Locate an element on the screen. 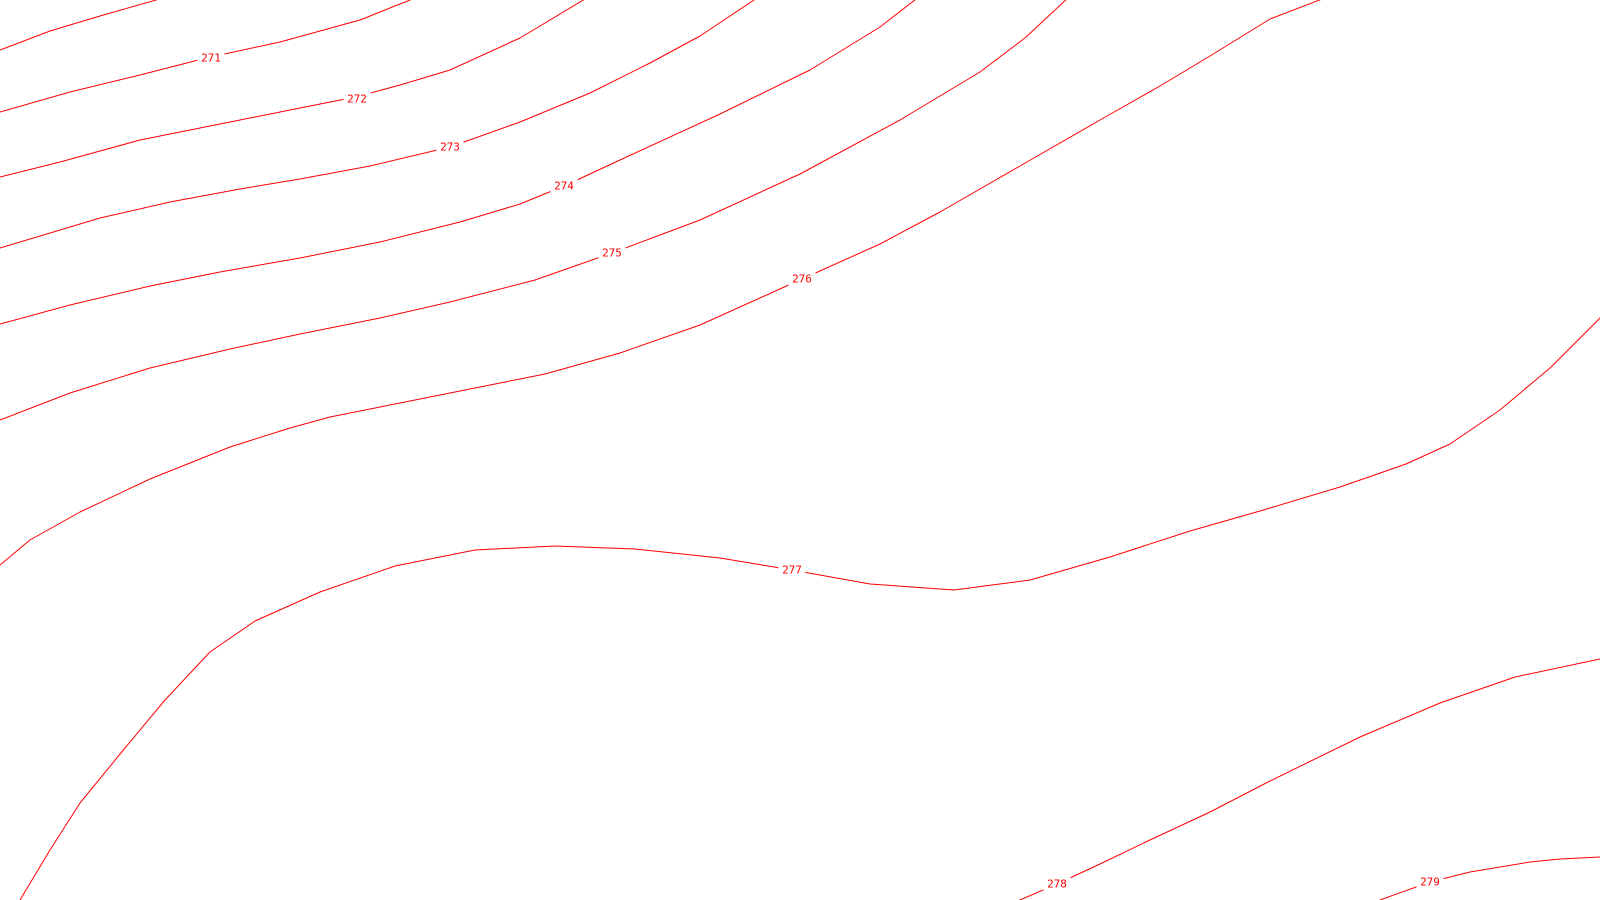  contour-label-276: 276 is located at coordinates (802, 279).